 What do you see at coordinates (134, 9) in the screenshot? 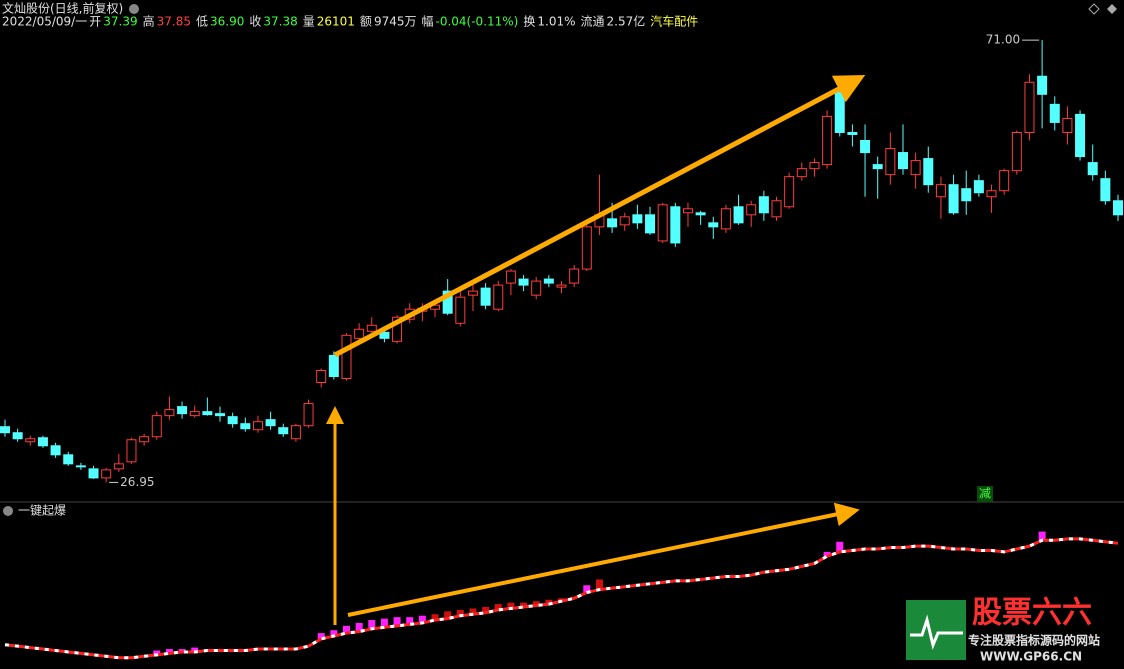
I see `menu-toggle` at bounding box center [134, 9].